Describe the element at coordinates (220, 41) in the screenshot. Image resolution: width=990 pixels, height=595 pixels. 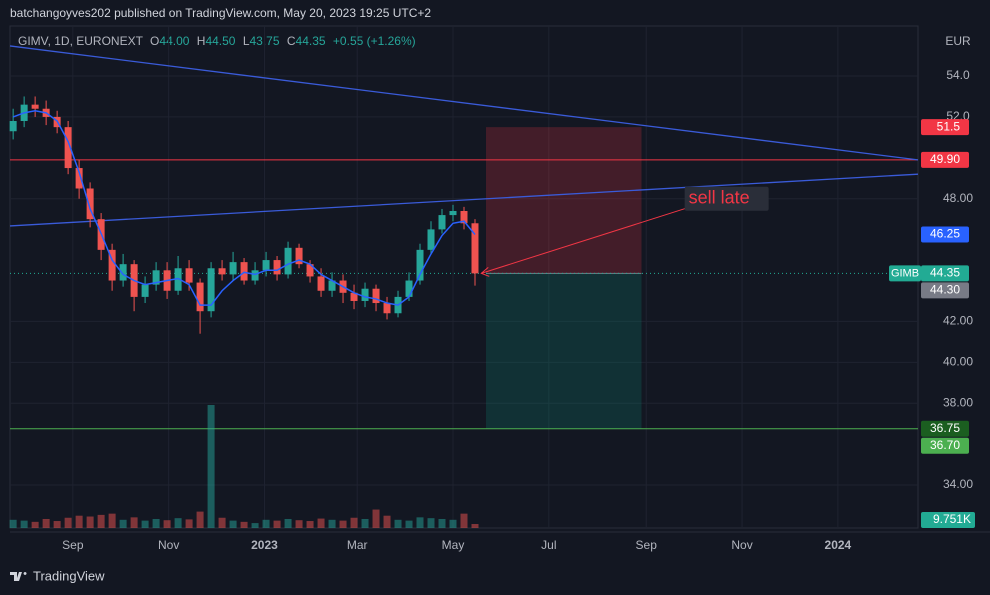
I see `ohlc-value: 44.50` at that location.